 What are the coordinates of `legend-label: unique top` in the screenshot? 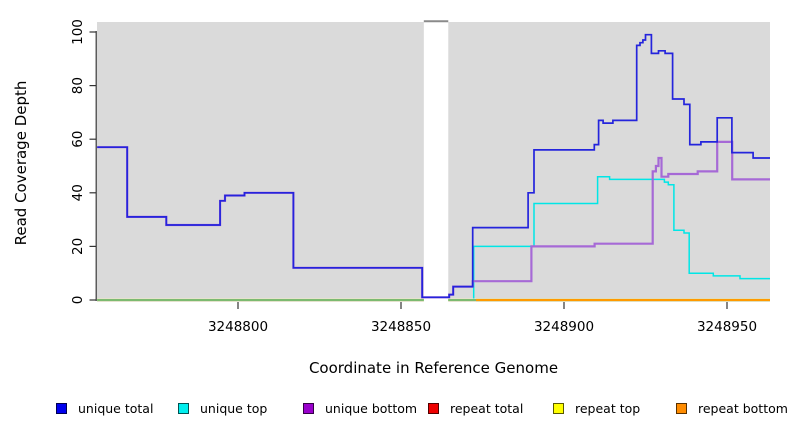 It's located at (234, 408).